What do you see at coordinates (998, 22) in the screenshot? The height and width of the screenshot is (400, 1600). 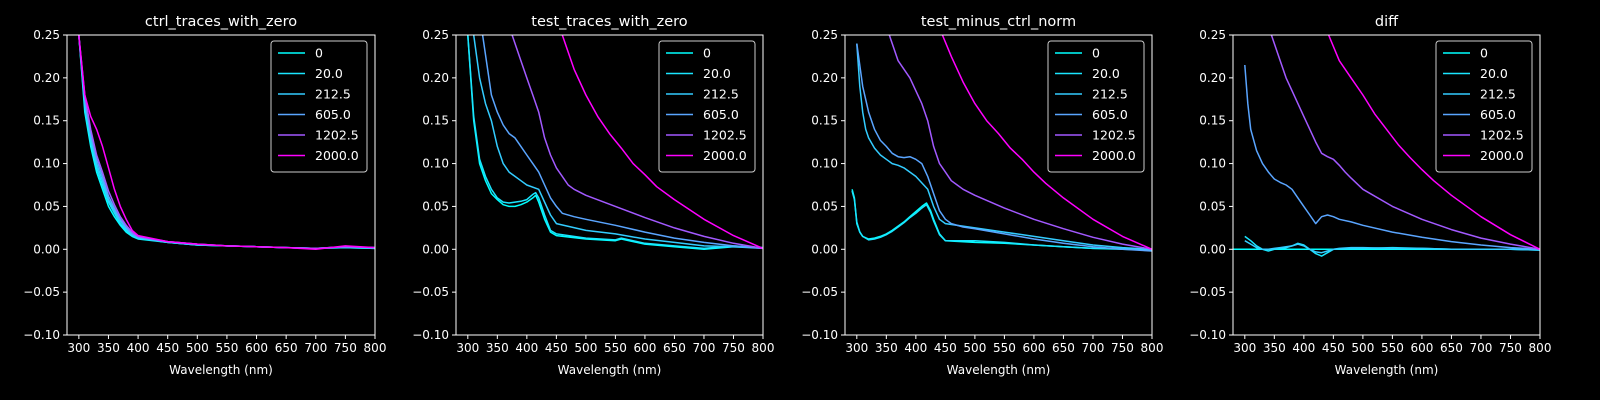 I see `chart-title: test_minus_ctrl_norm` at bounding box center [998, 22].